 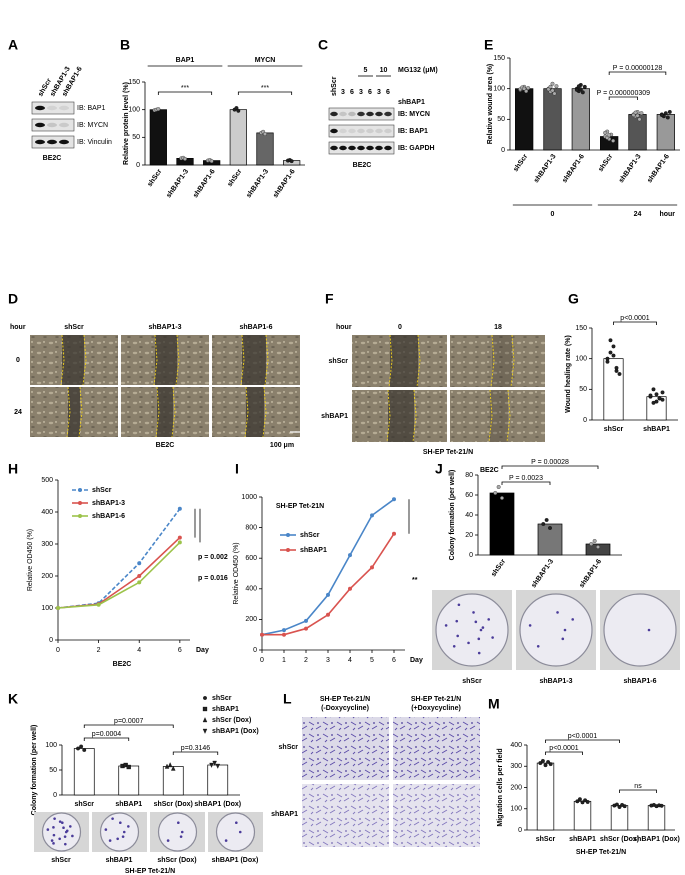 What do you see at coordinates (257, 183) in the screenshot?
I see `x-tick-label: shBAP1-3` at bounding box center [257, 183].